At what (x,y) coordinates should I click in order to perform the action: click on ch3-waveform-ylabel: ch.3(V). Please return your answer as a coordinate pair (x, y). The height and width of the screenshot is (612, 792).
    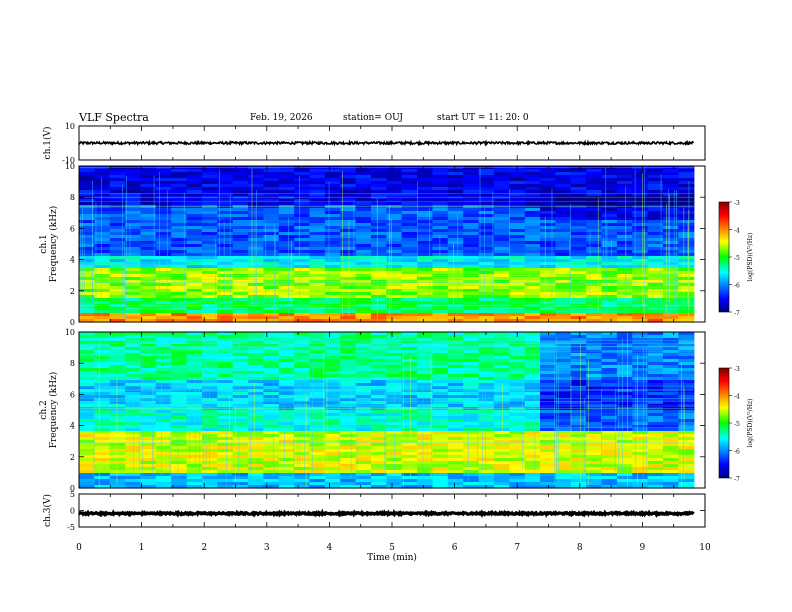
    Looking at the image, I should click on (47, 510).